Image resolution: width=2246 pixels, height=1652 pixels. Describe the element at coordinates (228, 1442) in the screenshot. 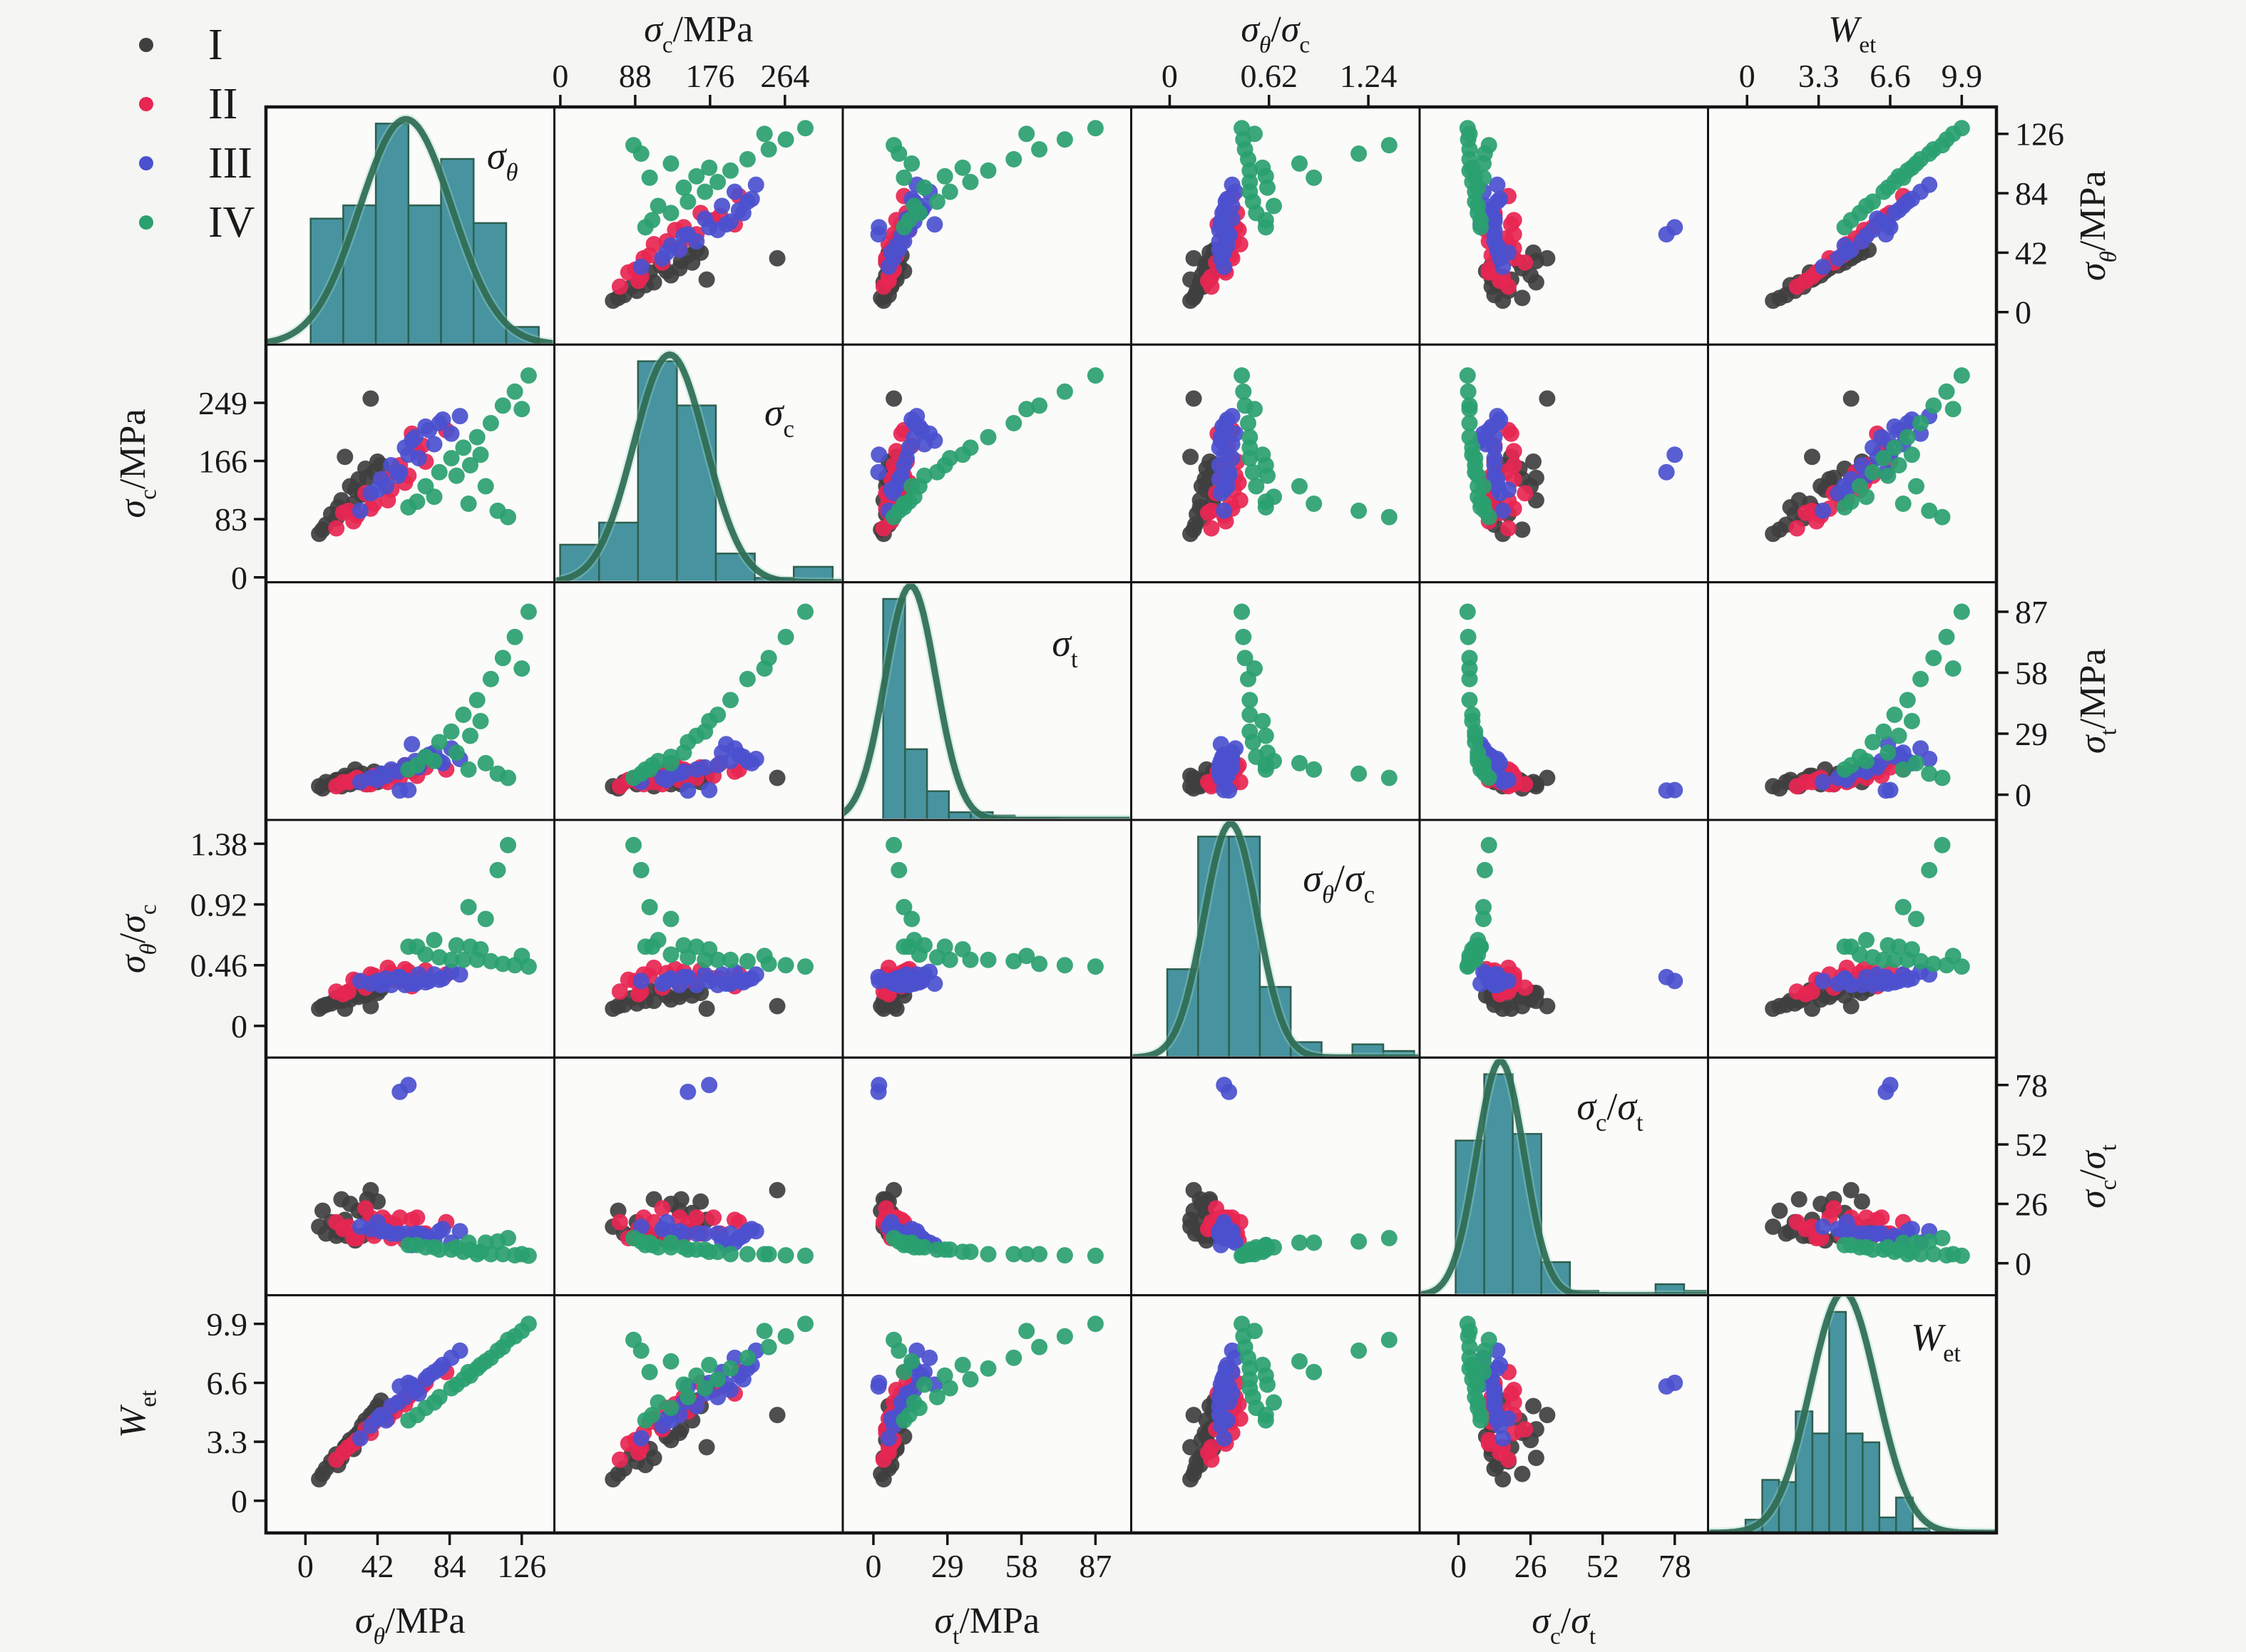

I see `axis-tick-label: 3.3` at that location.